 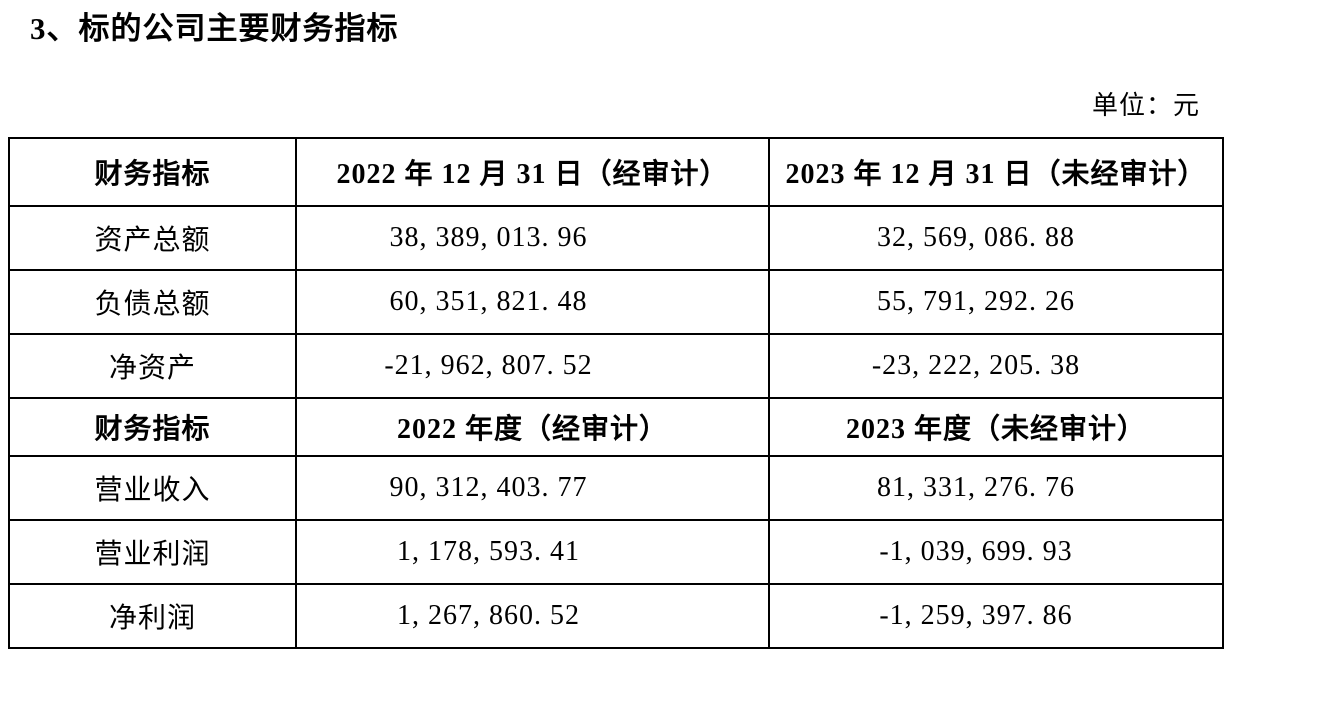 I want to click on table-row-operating-profit: 营业利润 1, 178, 593. 41 -1, 039, 699. 93, so click(x=616, y=551).